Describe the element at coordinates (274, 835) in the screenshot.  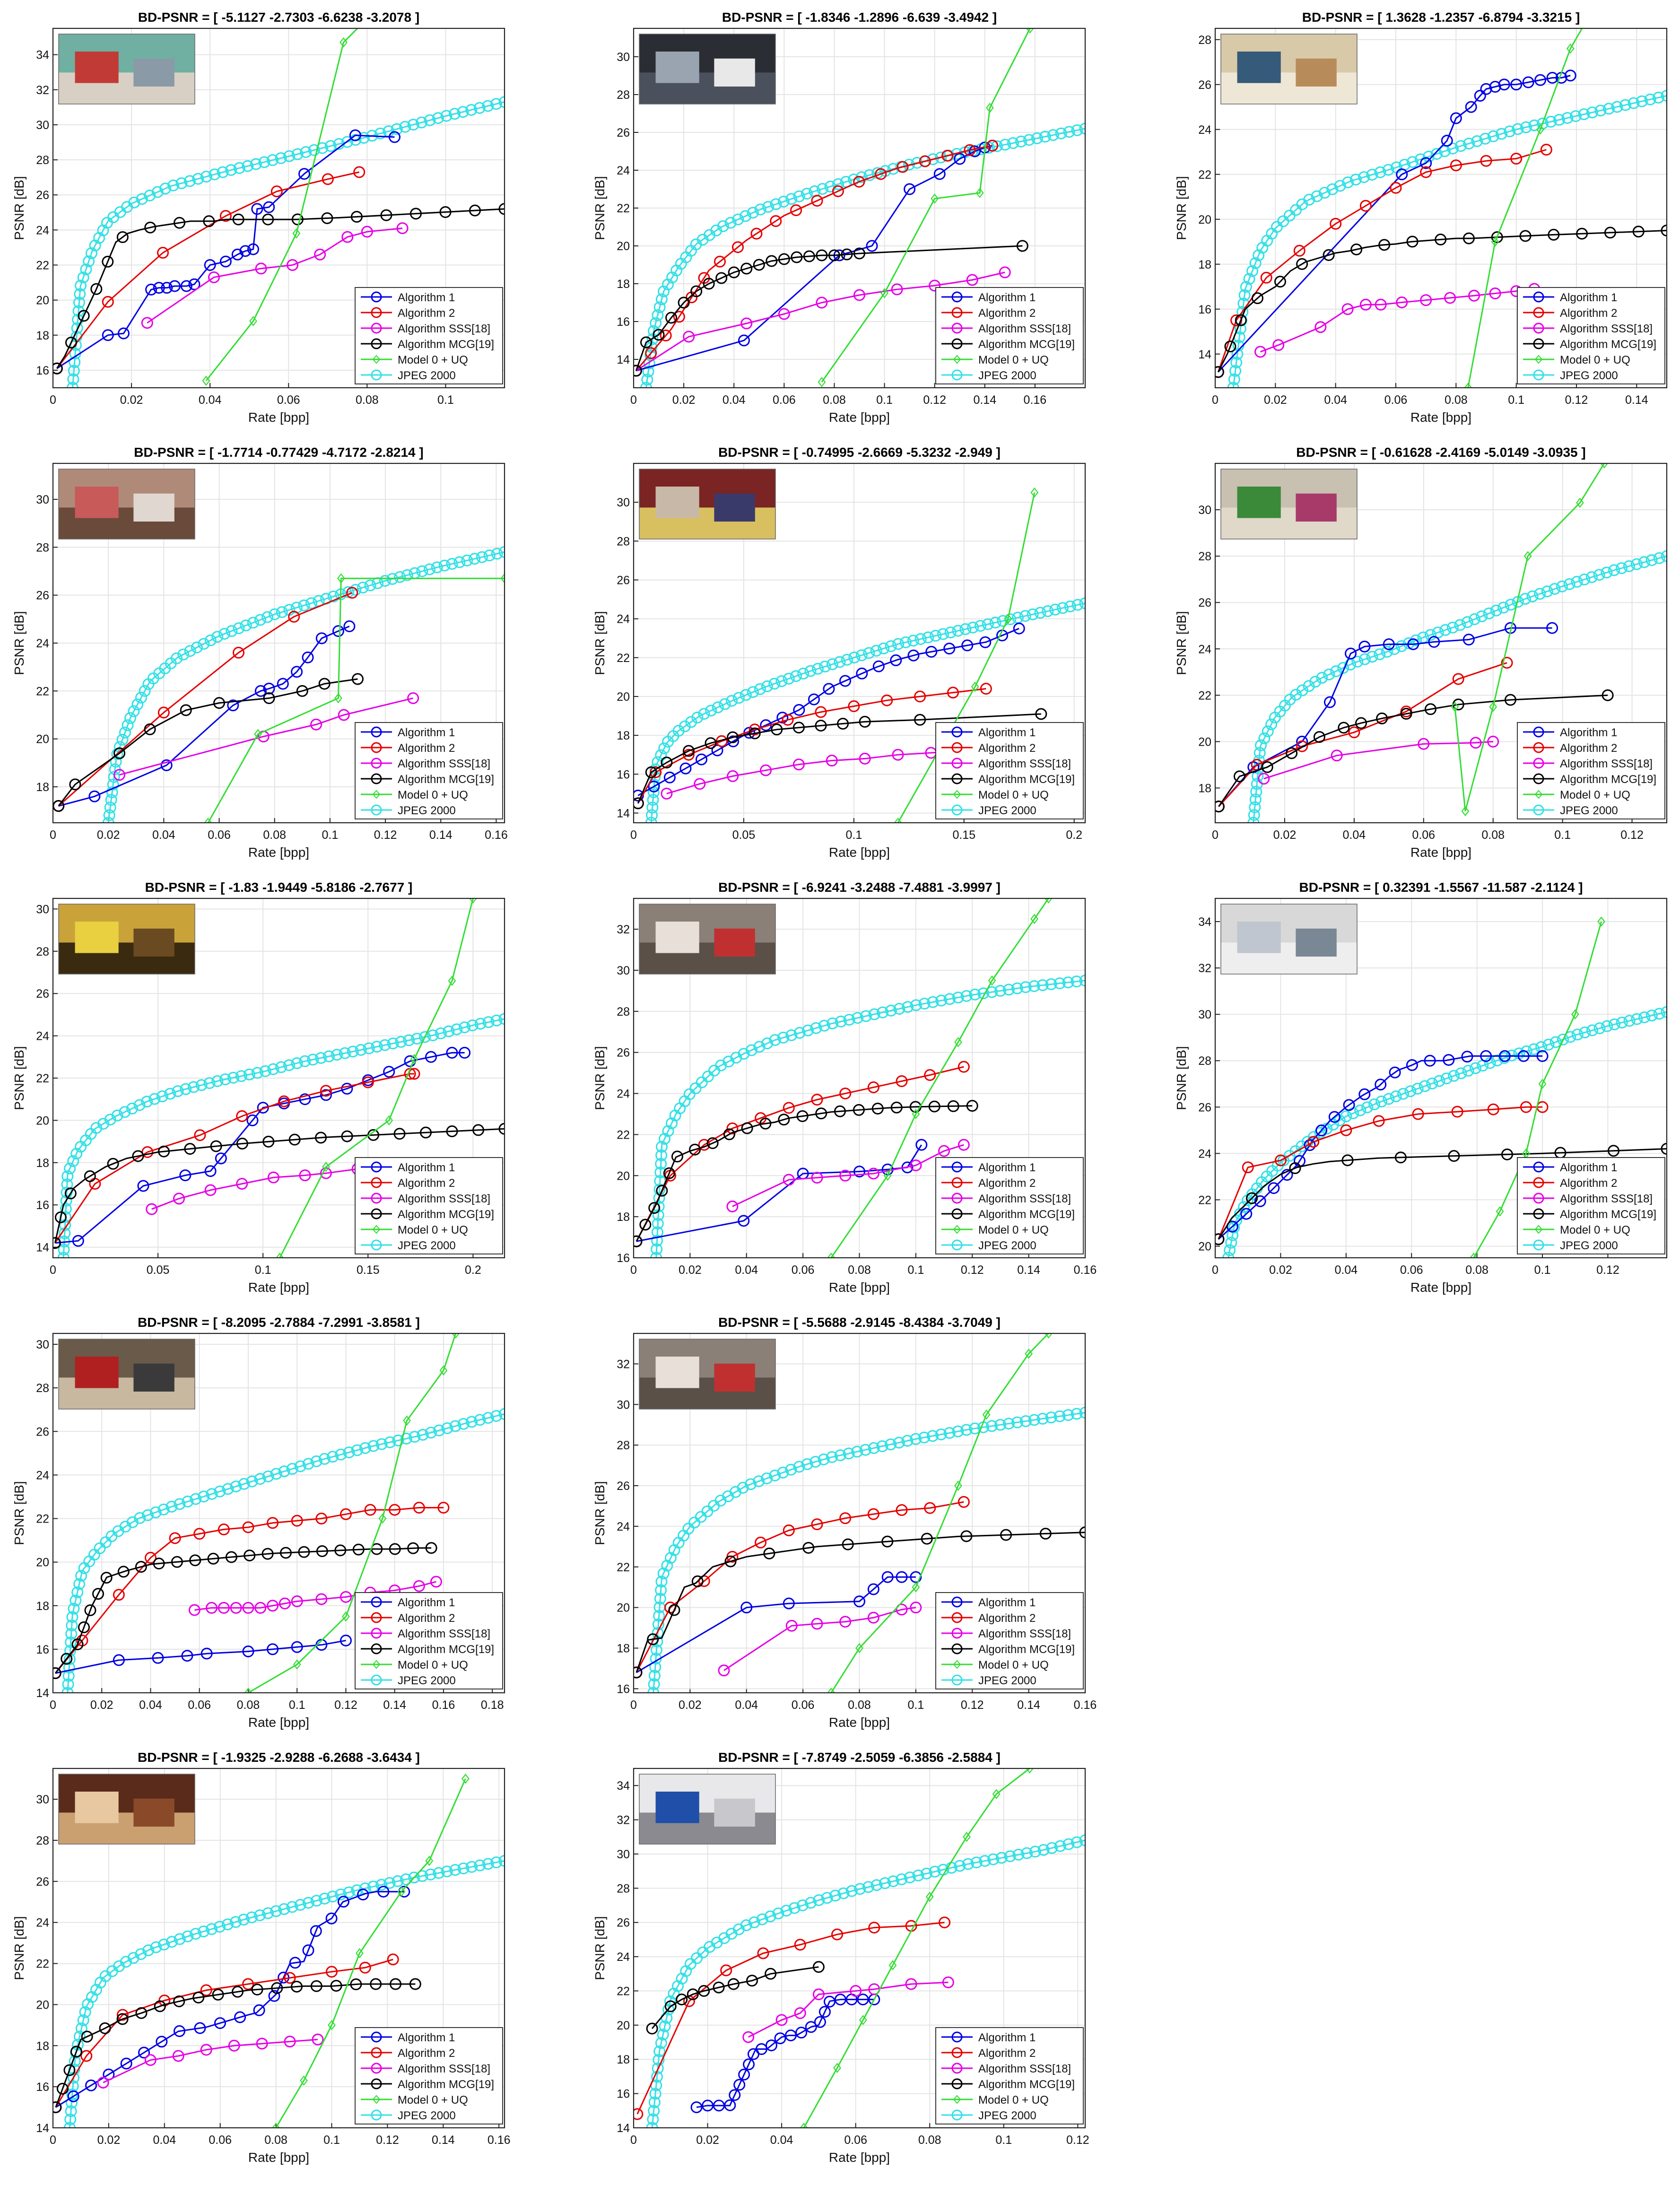
I see `x-tick-label: 0.08` at that location.